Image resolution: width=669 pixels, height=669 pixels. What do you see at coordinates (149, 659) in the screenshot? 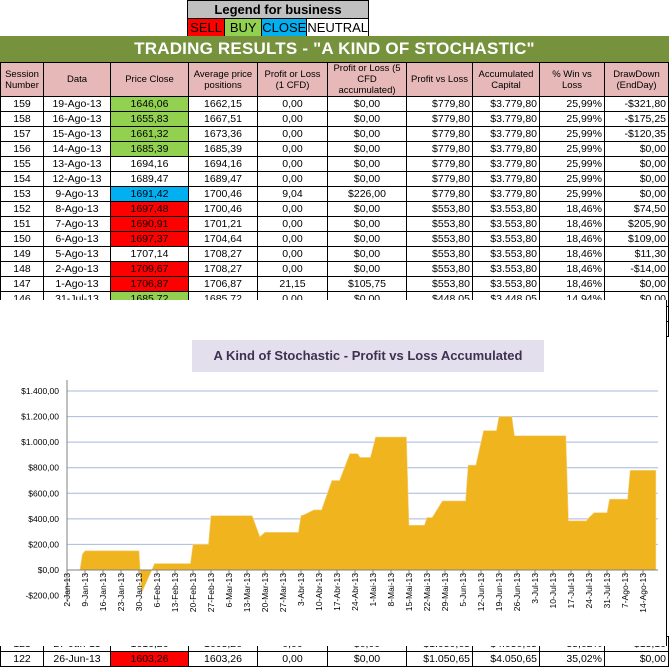
I see `cell-price-close: 1603,26` at bounding box center [149, 659].